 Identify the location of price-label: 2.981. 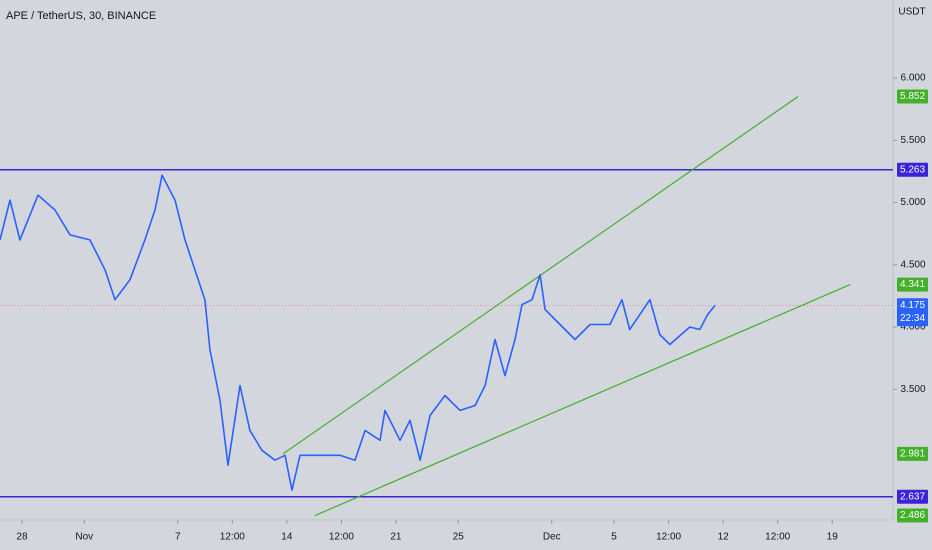
(912, 454).